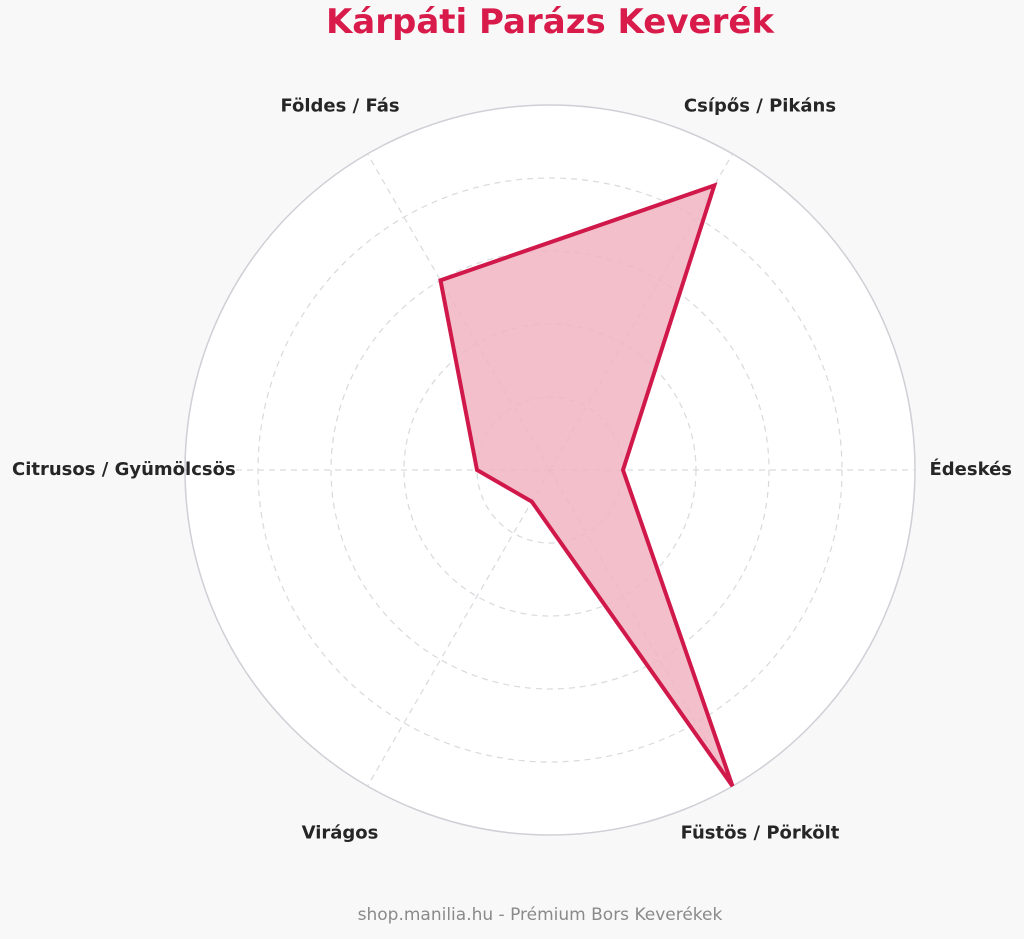 The width and height of the screenshot is (1024, 939). I want to click on chart-title: Kárpáti Parázs Keverék, so click(550, 22).